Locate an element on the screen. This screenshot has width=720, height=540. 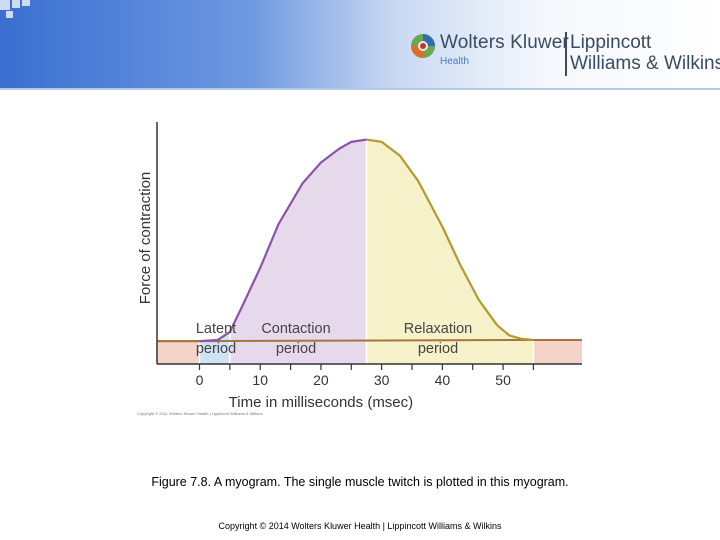
brand-name: Wolters Kluwer is located at coordinates (504, 42).